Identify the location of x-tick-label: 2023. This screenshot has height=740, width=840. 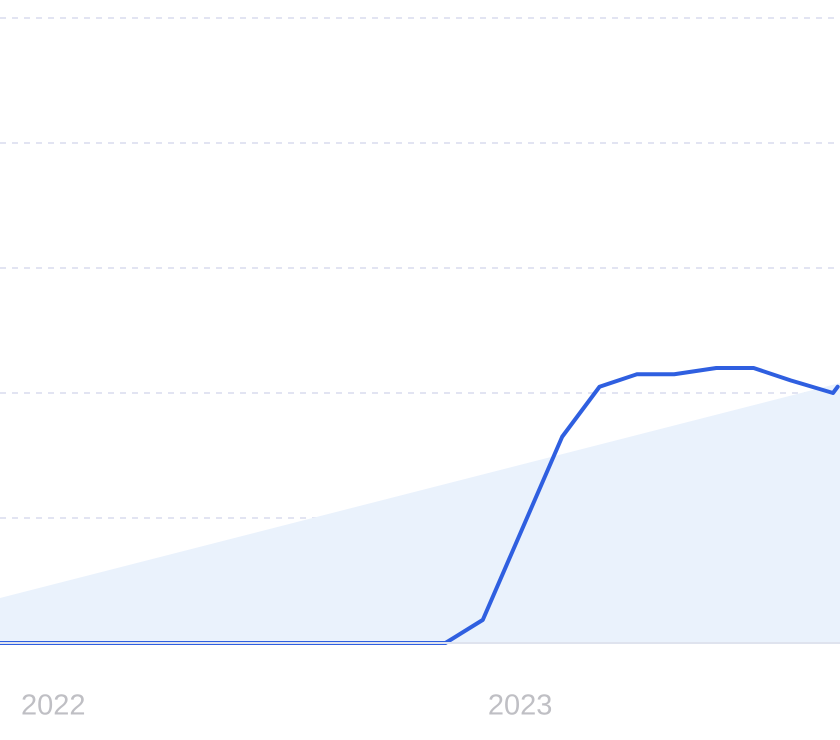
(520, 706).